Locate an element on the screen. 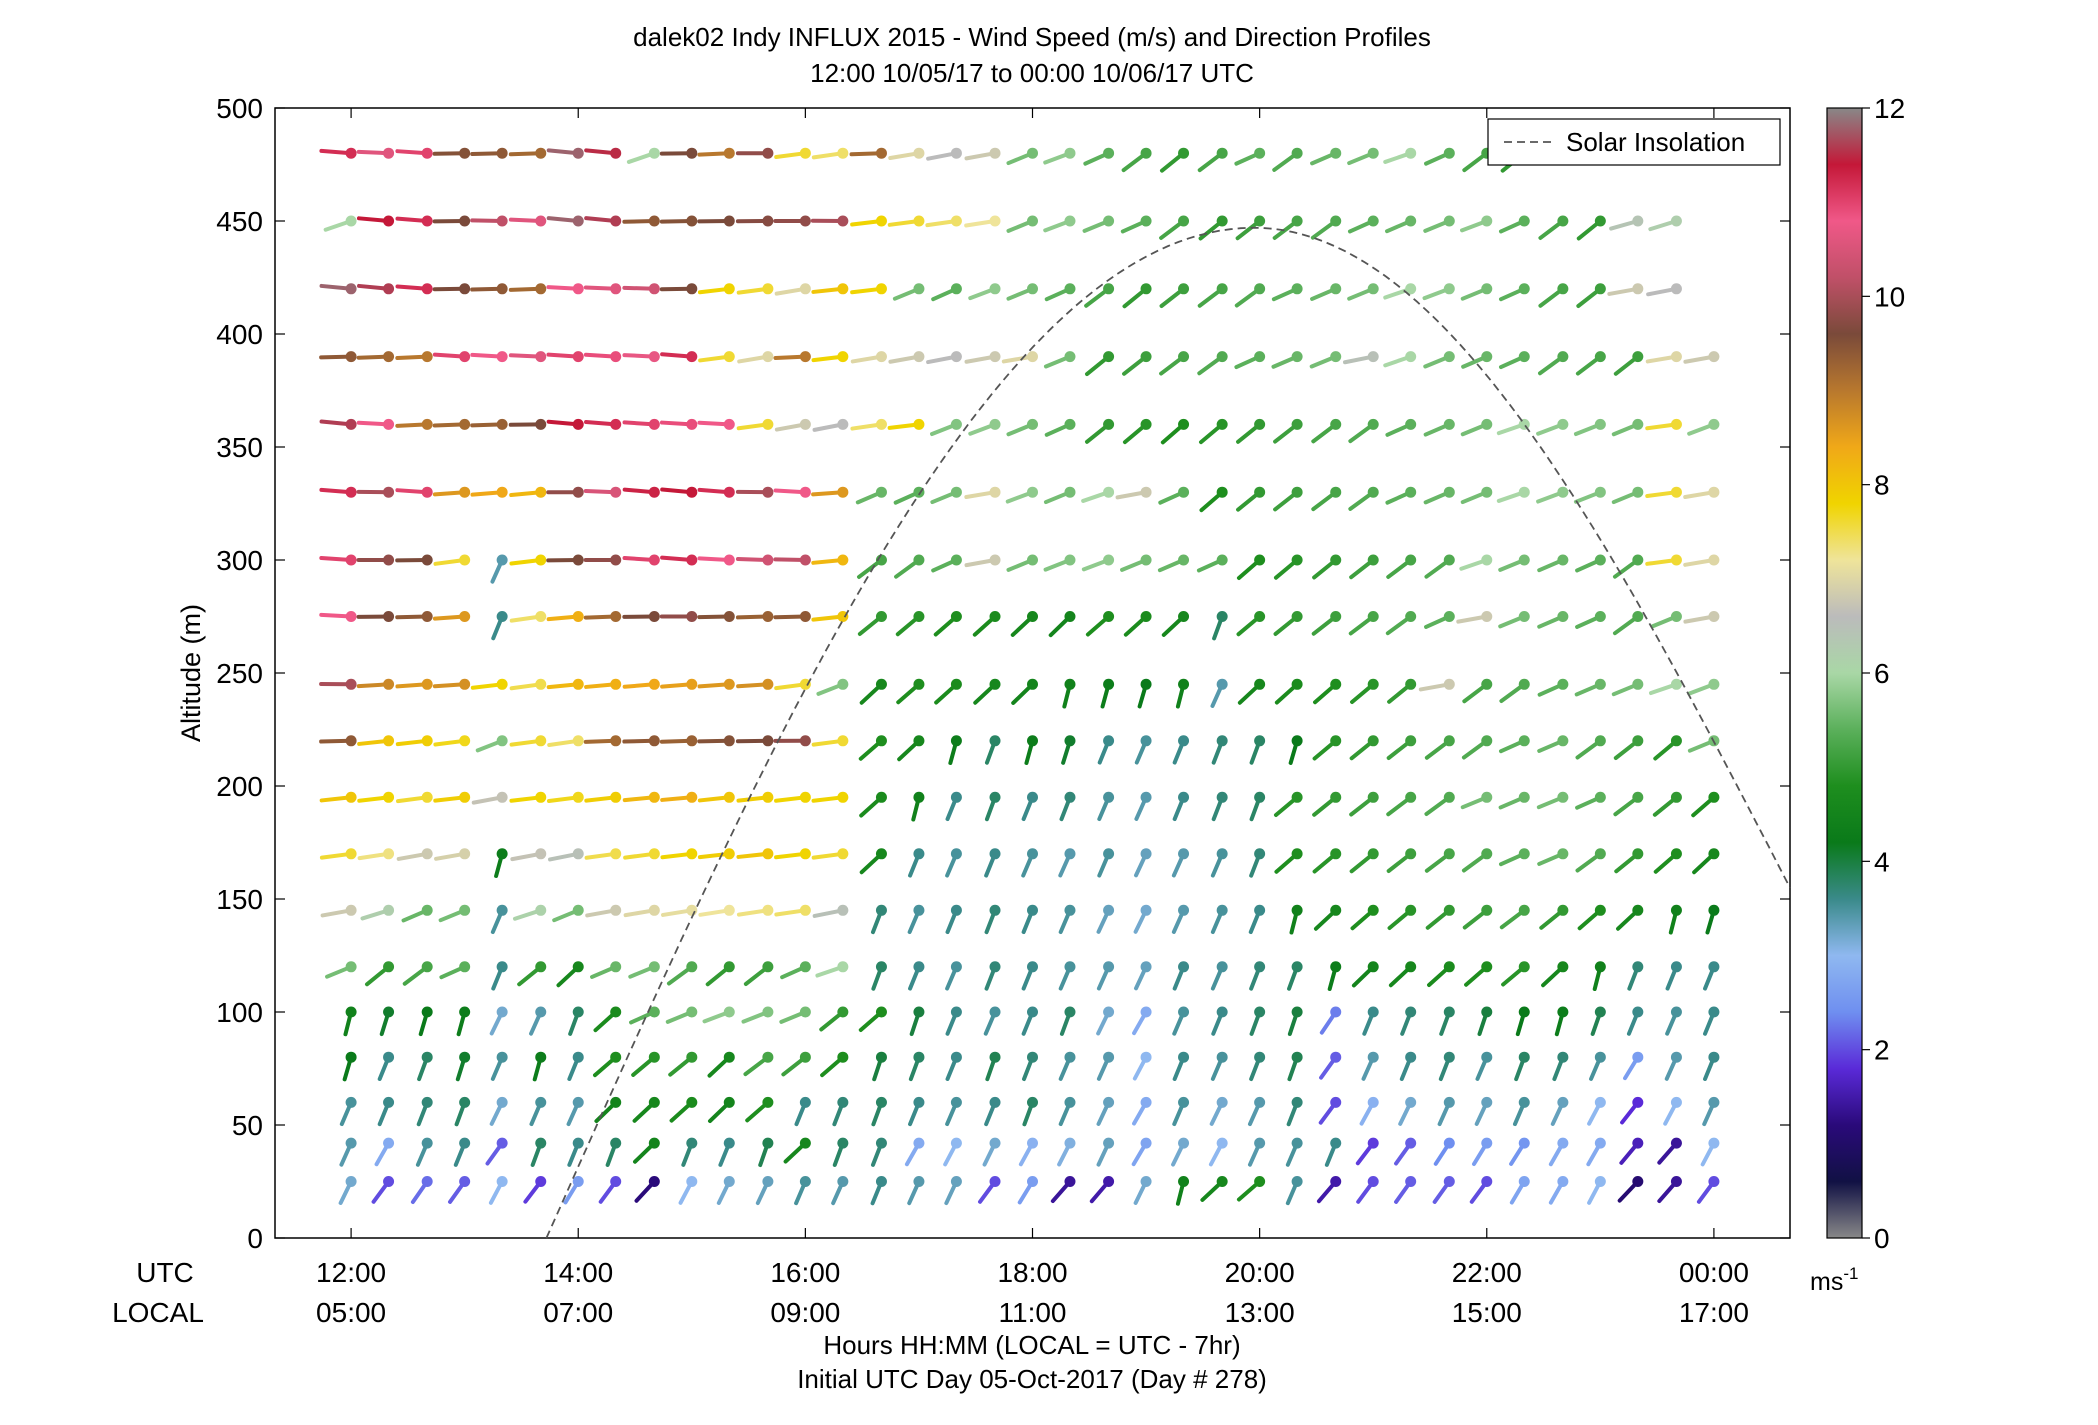 The height and width of the screenshot is (1425, 2098). y-axis-label: Altitude (m) is located at coordinates (191, 673).